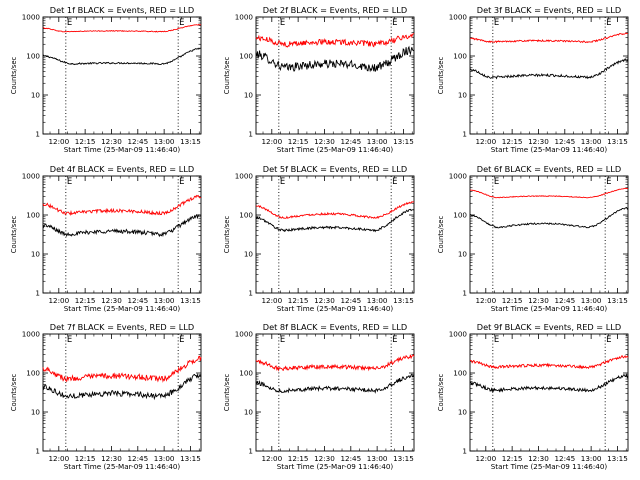  Describe the element at coordinates (335, 169) in the screenshot. I see `panel-title: Det 5f BLACK = Events, RED = LLD` at that location.